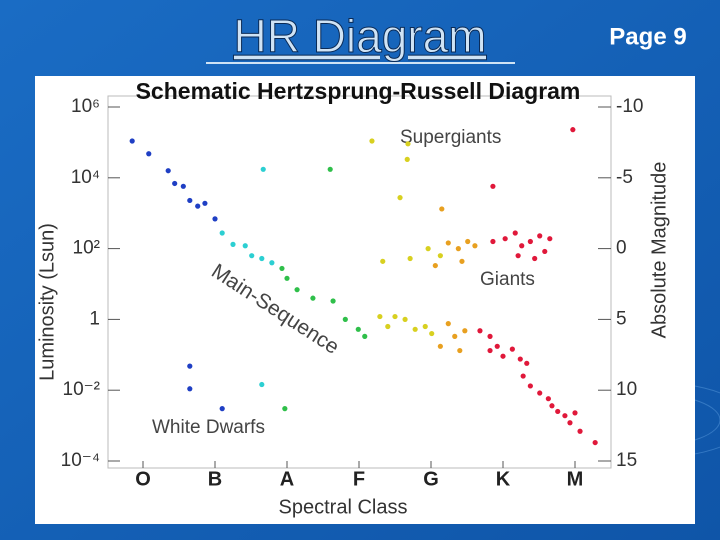 The height and width of the screenshot is (545, 720). Describe the element at coordinates (626, 389) in the screenshot. I see `y2-tick-label: 10` at that location.